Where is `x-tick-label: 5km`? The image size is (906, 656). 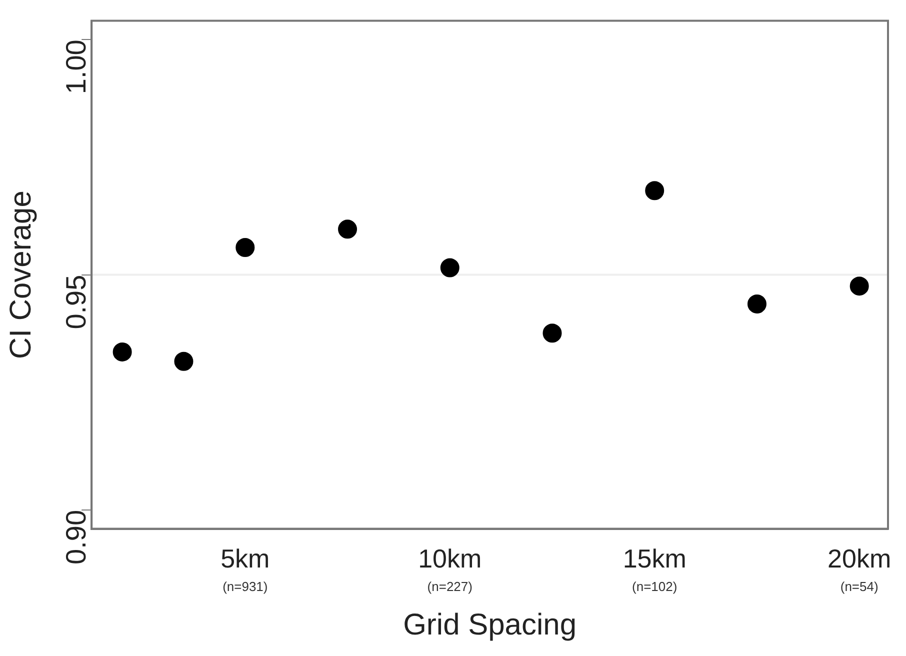
x-tick-label: 5km is located at coordinates (245, 559).